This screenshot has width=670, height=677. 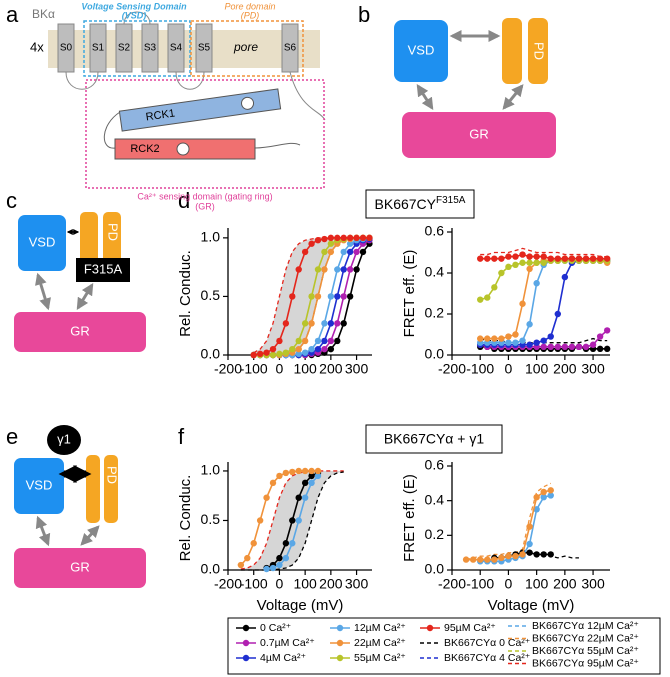 I want to click on y-tick-label: 0.6, so click(x=435, y=465).